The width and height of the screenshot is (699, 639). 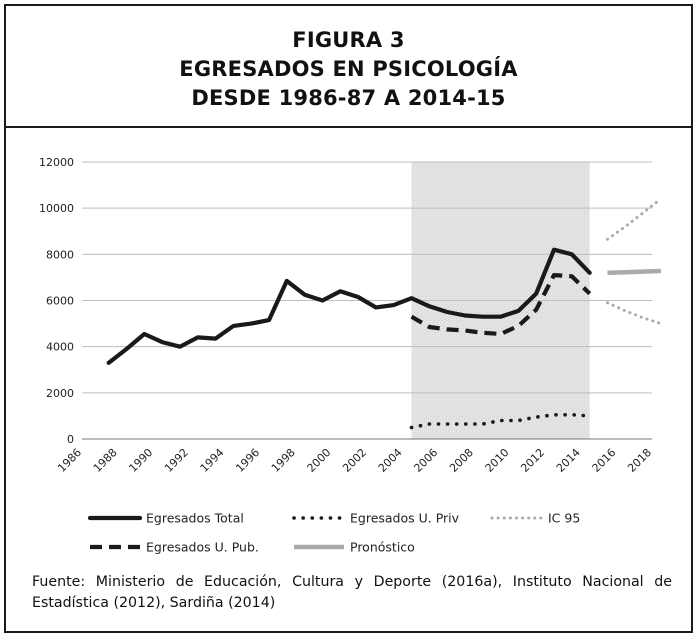 I want to click on series-egresados-u-priv, so click(x=500, y=421).